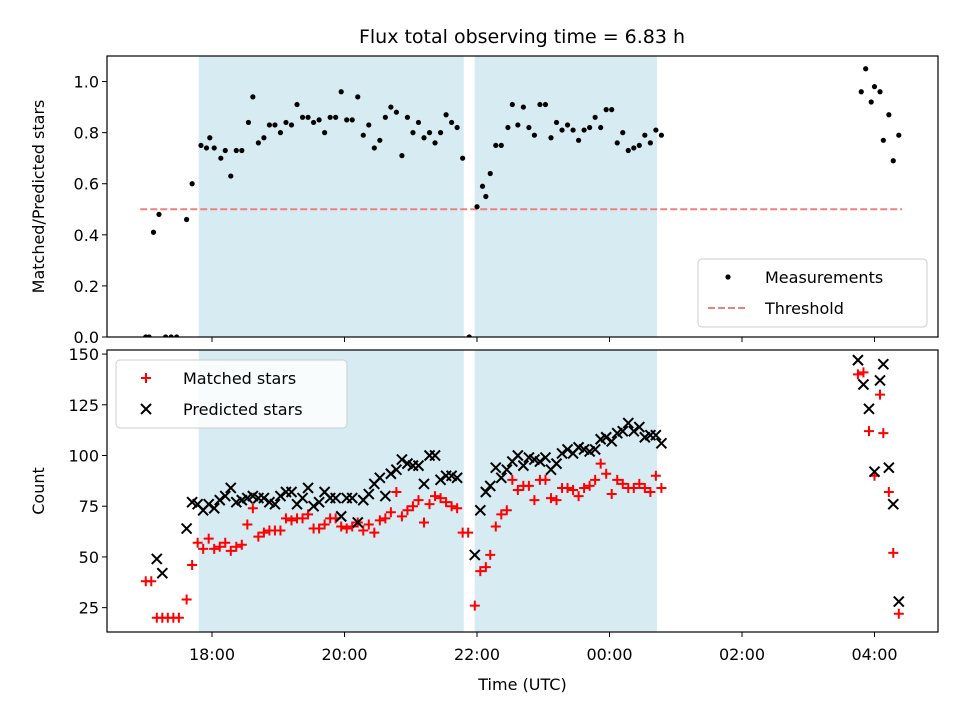 The height and width of the screenshot is (720, 960). What do you see at coordinates (812, 293) in the screenshot?
I see `legend: Measurements Threshold` at bounding box center [812, 293].